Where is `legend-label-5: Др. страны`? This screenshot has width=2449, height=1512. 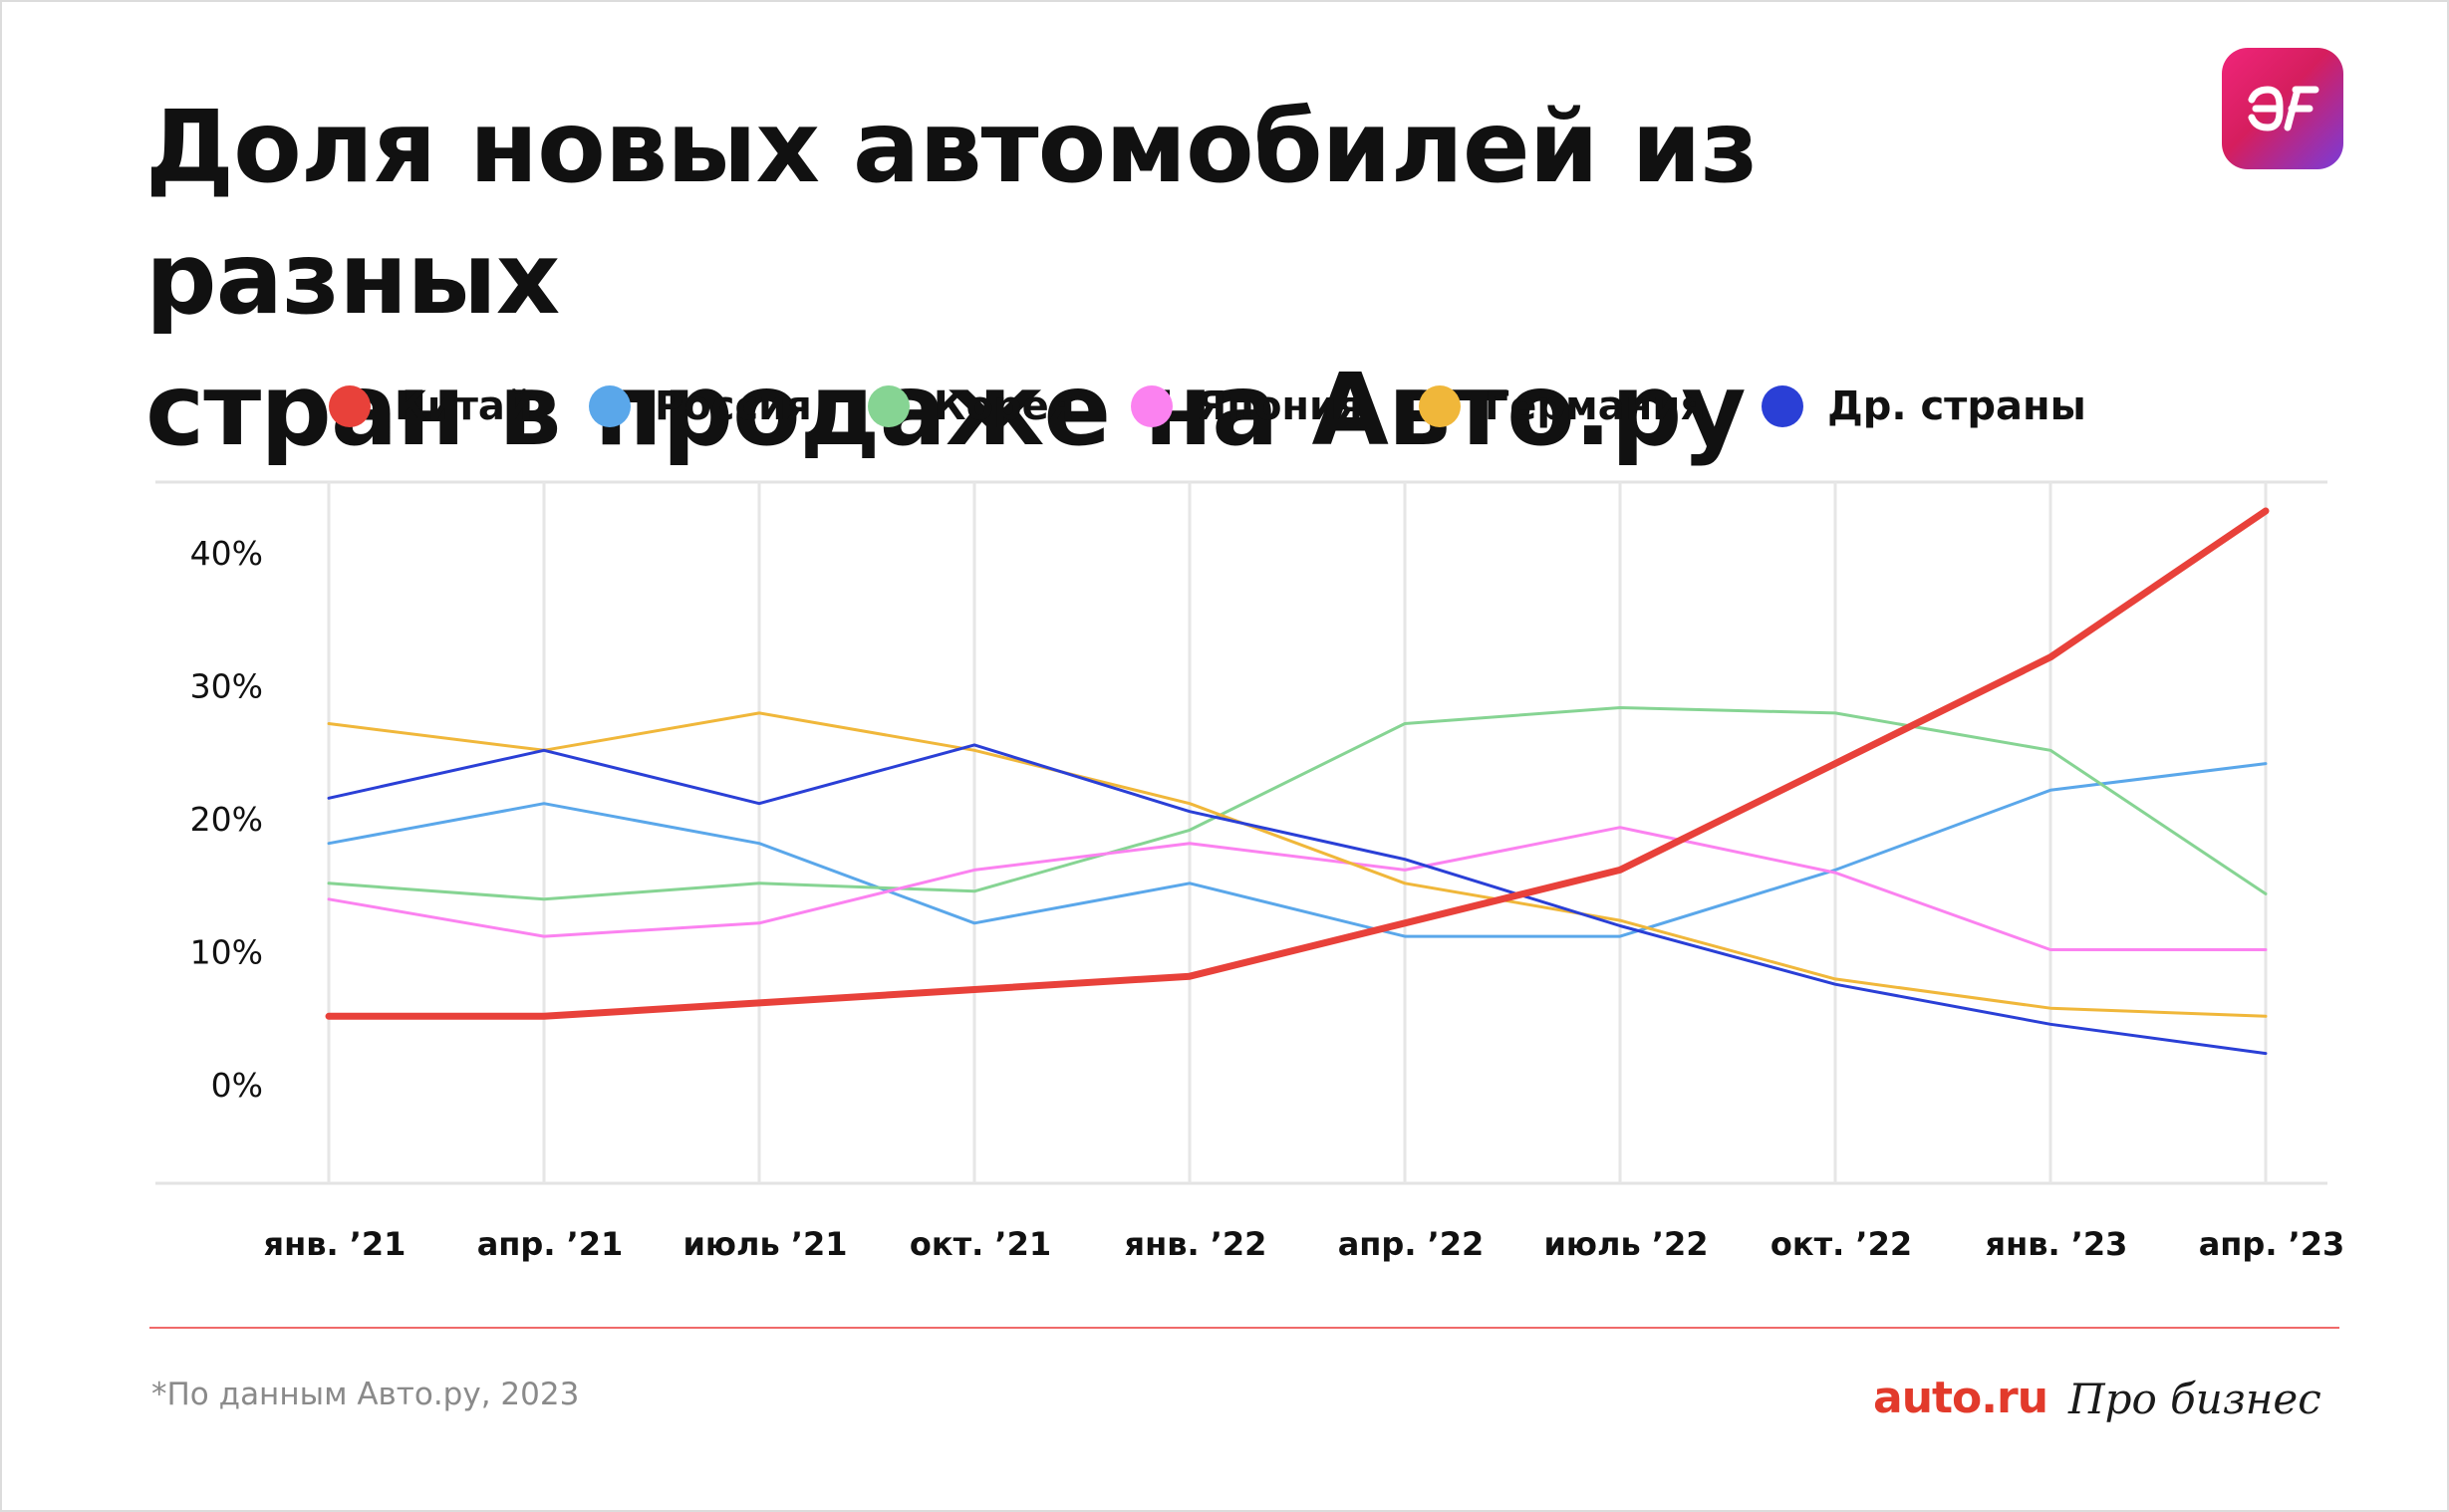
legend-label-5: Др. страны is located at coordinates (1956, 406).